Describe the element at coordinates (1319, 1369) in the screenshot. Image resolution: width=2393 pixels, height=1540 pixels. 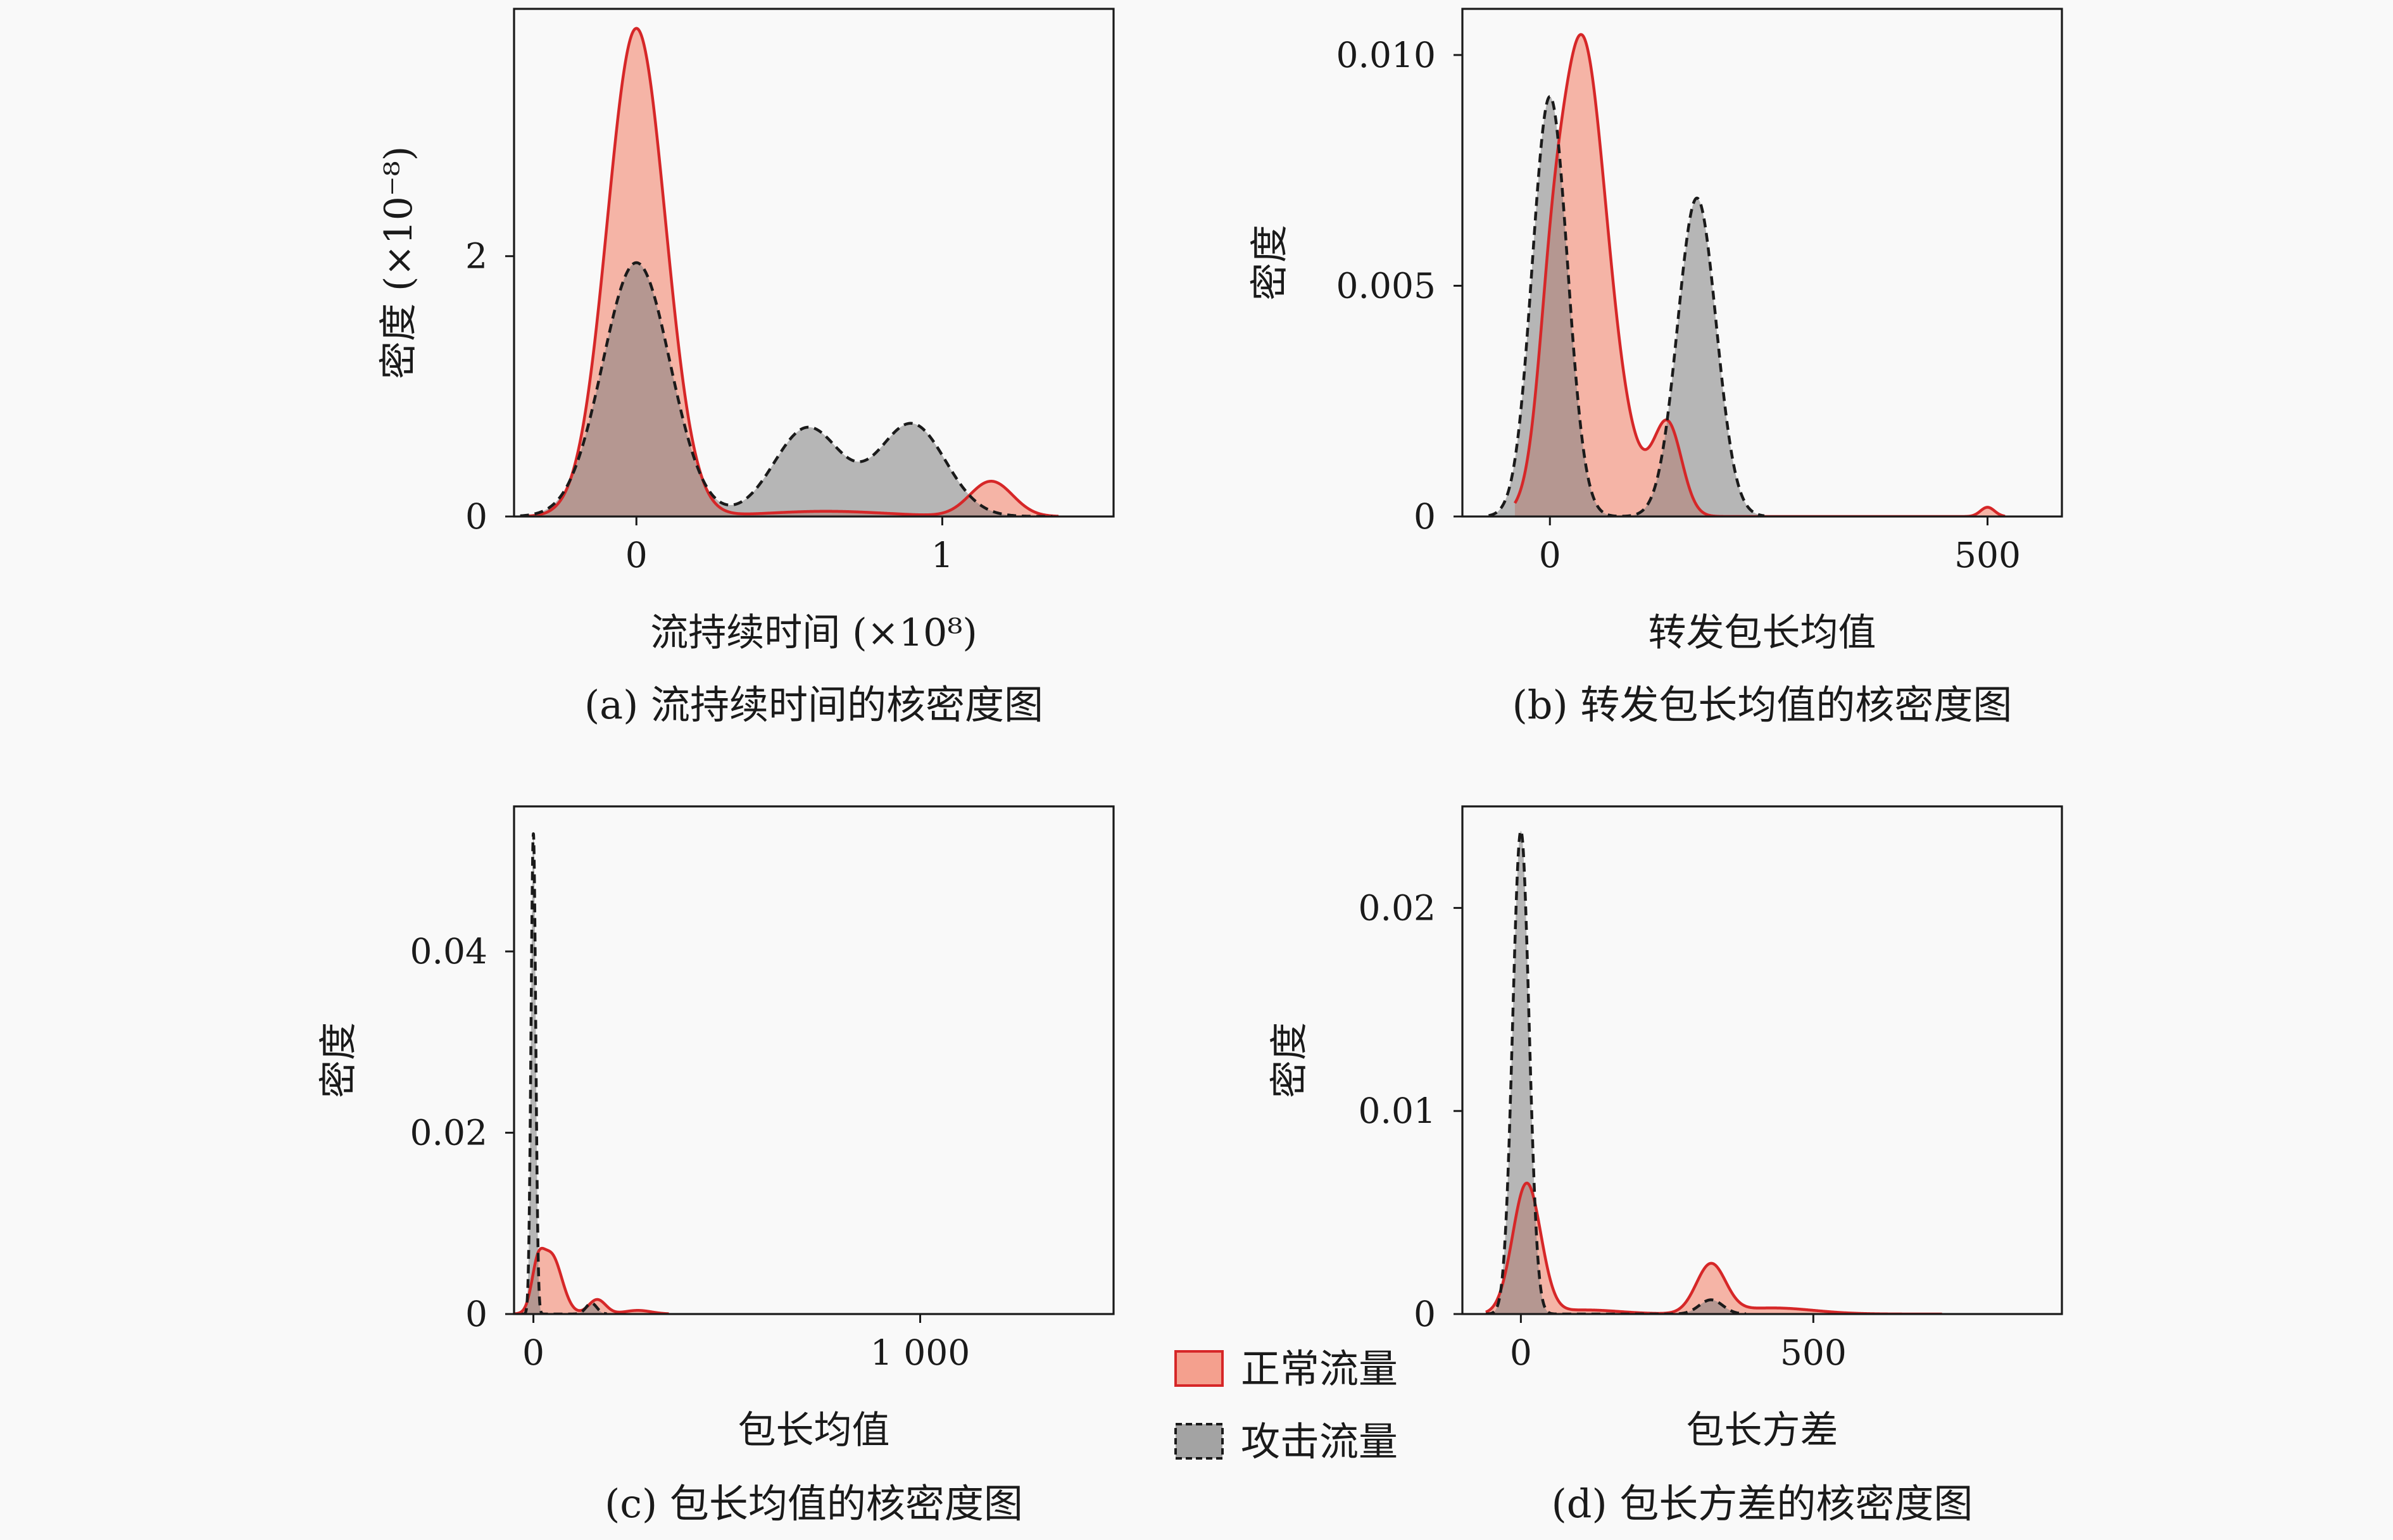
I see `legend-label-normal: 正常流量` at that location.